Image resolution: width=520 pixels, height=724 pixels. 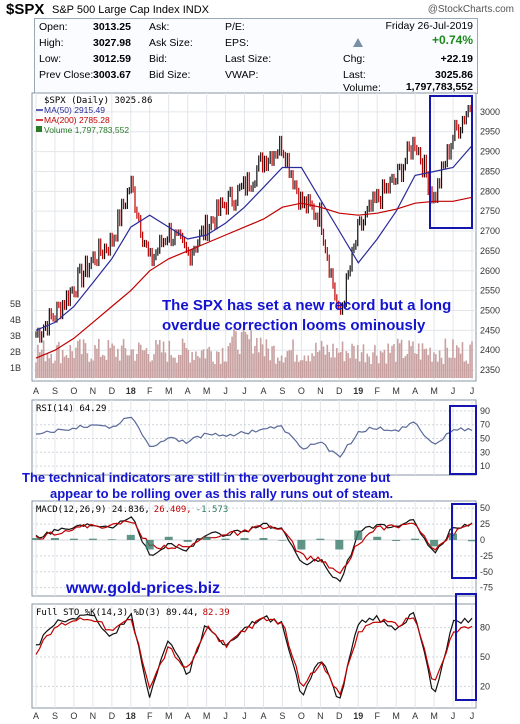 I want to click on x-tick-label-bottom: A, so click(x=263, y=716).